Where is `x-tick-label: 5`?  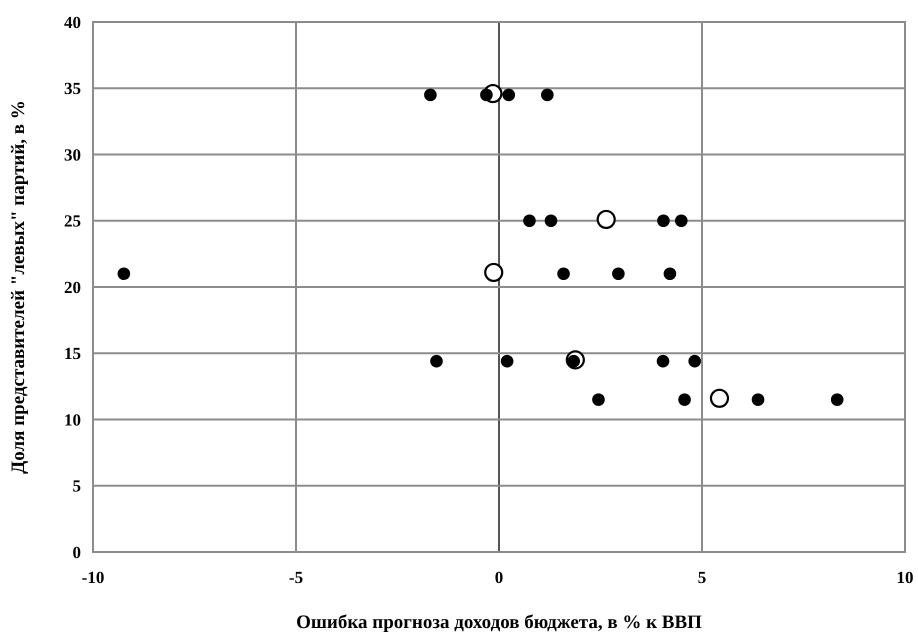 x-tick-label: 5 is located at coordinates (702, 577).